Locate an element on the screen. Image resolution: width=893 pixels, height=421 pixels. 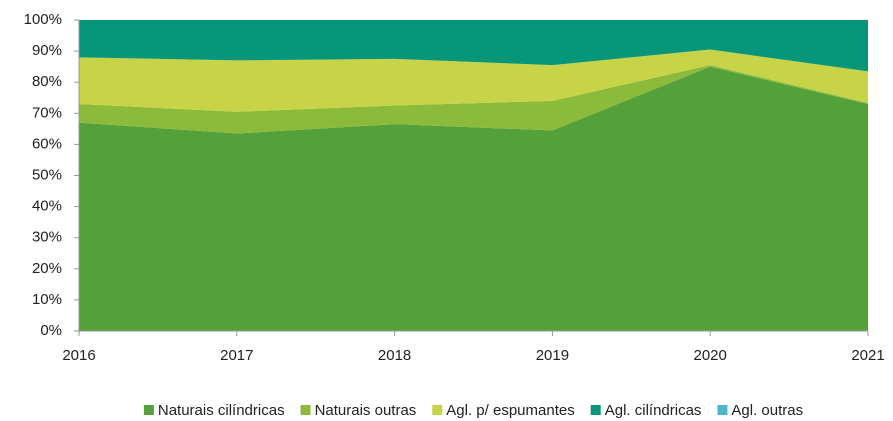
legend-label: Agl. p/ espumantes is located at coordinates (510, 410).